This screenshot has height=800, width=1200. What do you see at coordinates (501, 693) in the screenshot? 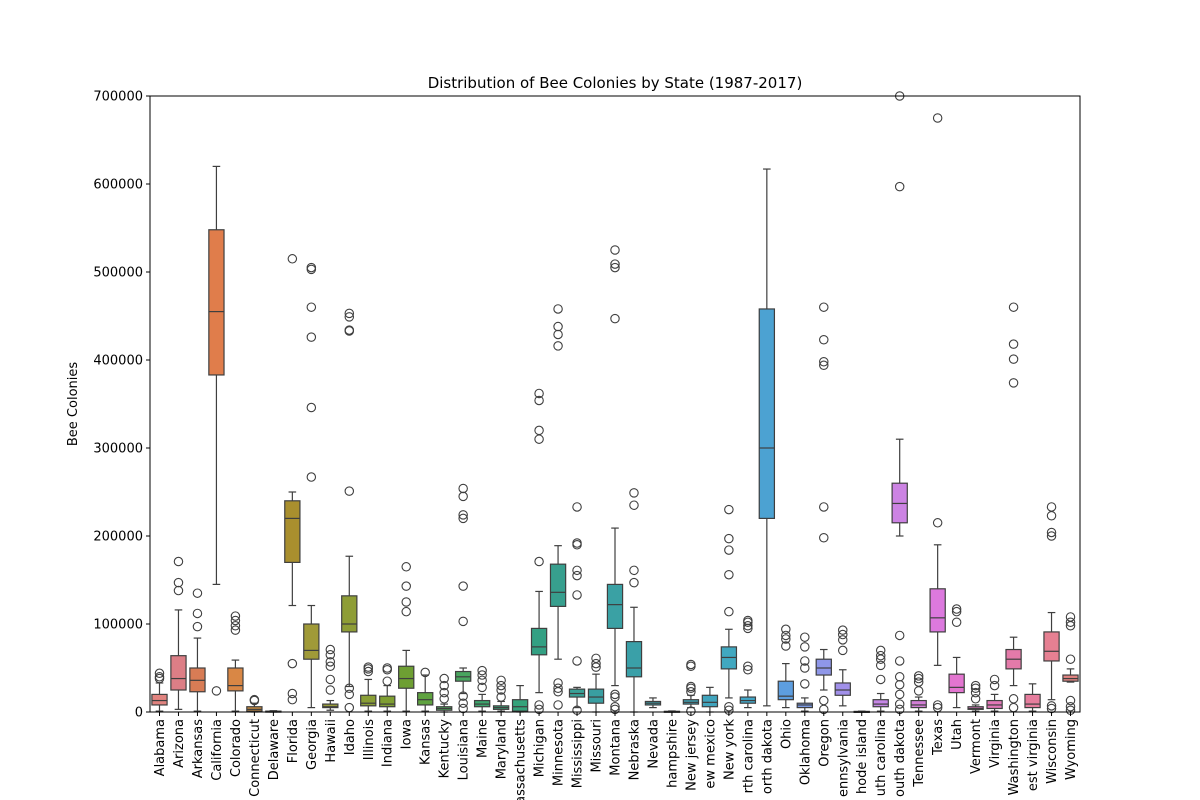
I see `box-maryland` at bounding box center [501, 693].